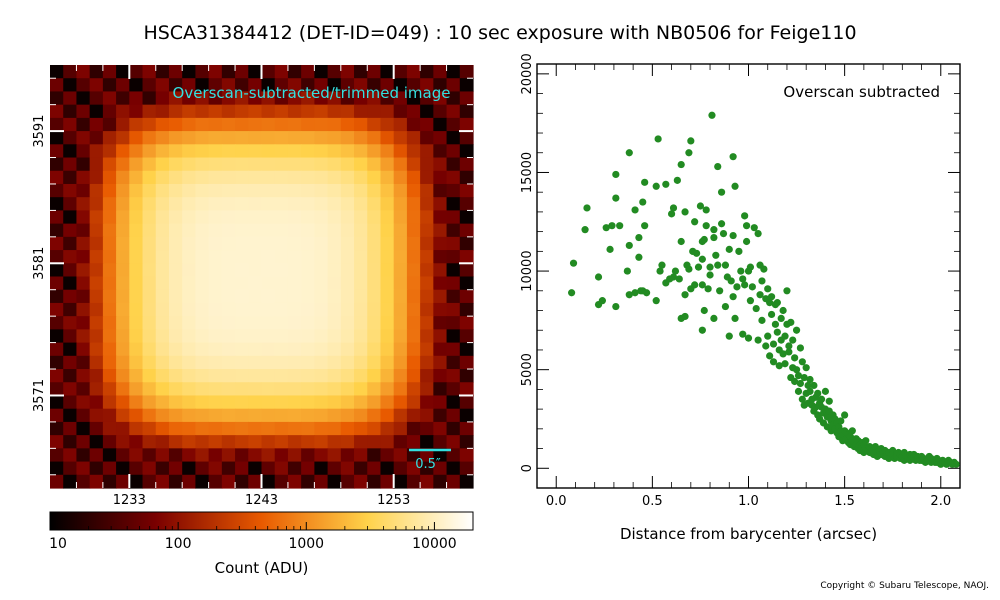 The width and height of the screenshot is (1000, 600). I want to click on y-axis-tick-label: 10000, so click(527, 270).